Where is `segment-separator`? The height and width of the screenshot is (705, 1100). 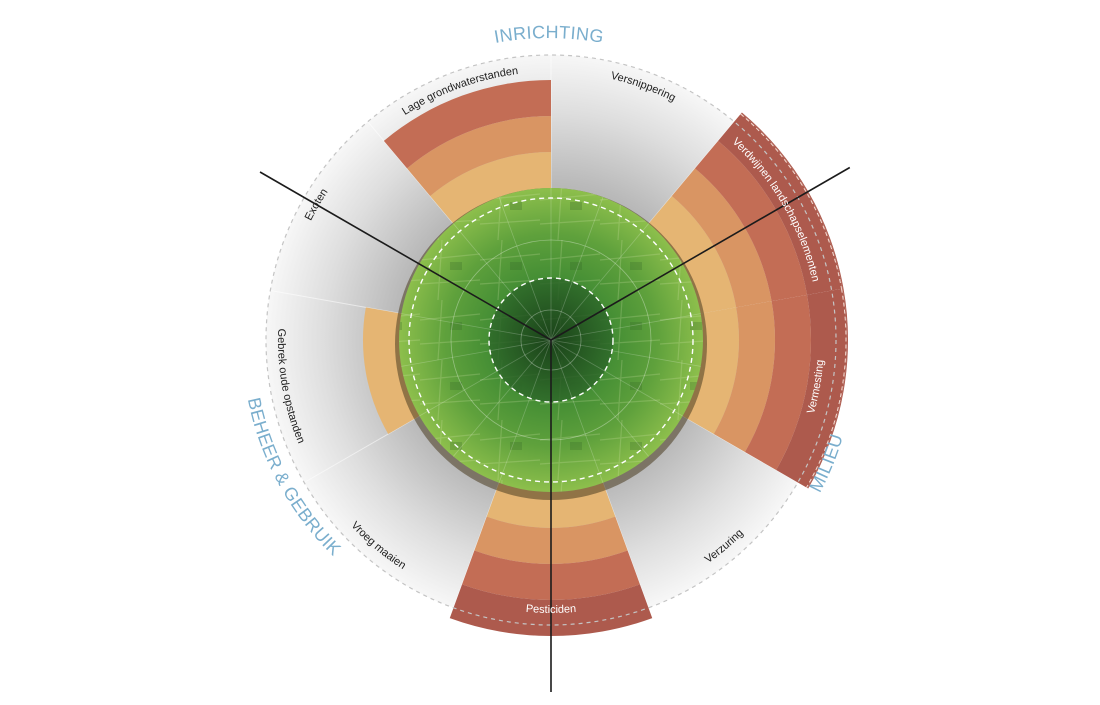 segment-separator is located at coordinates (361, 449).